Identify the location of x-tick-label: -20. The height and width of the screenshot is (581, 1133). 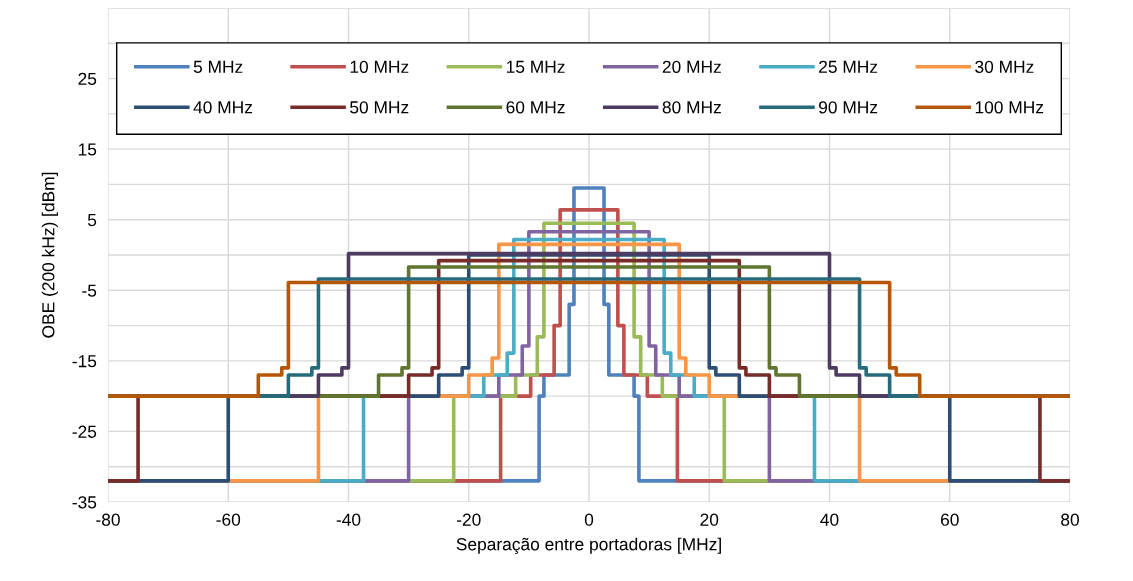
(468, 519).